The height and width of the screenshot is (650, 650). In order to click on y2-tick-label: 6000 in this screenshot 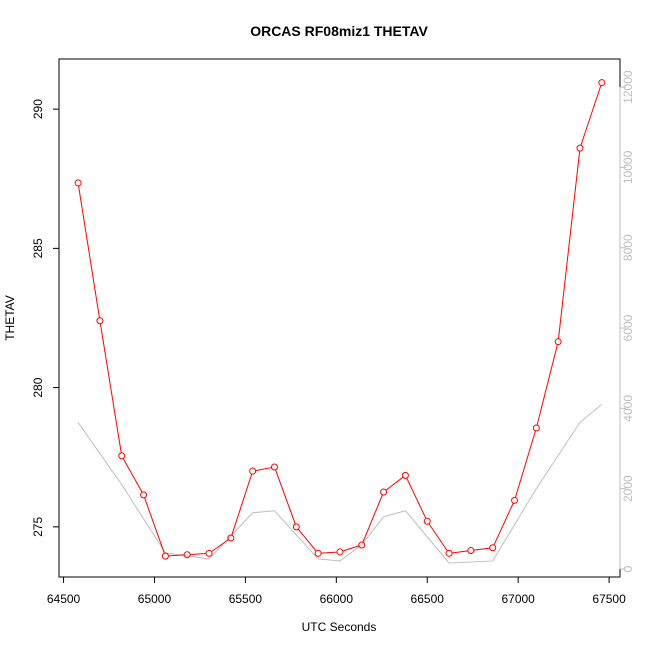, I will do `click(628, 327)`.